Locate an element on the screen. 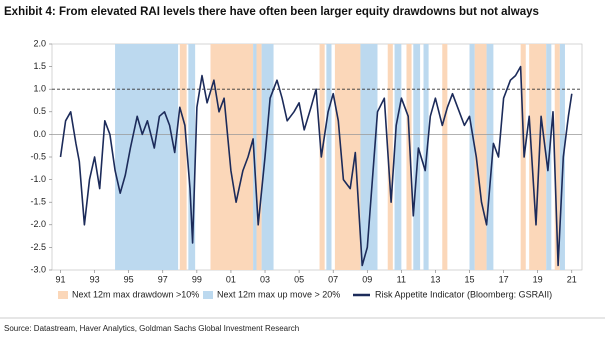 The height and width of the screenshot is (346, 605). x-tick-label: 17 is located at coordinates (504, 279).